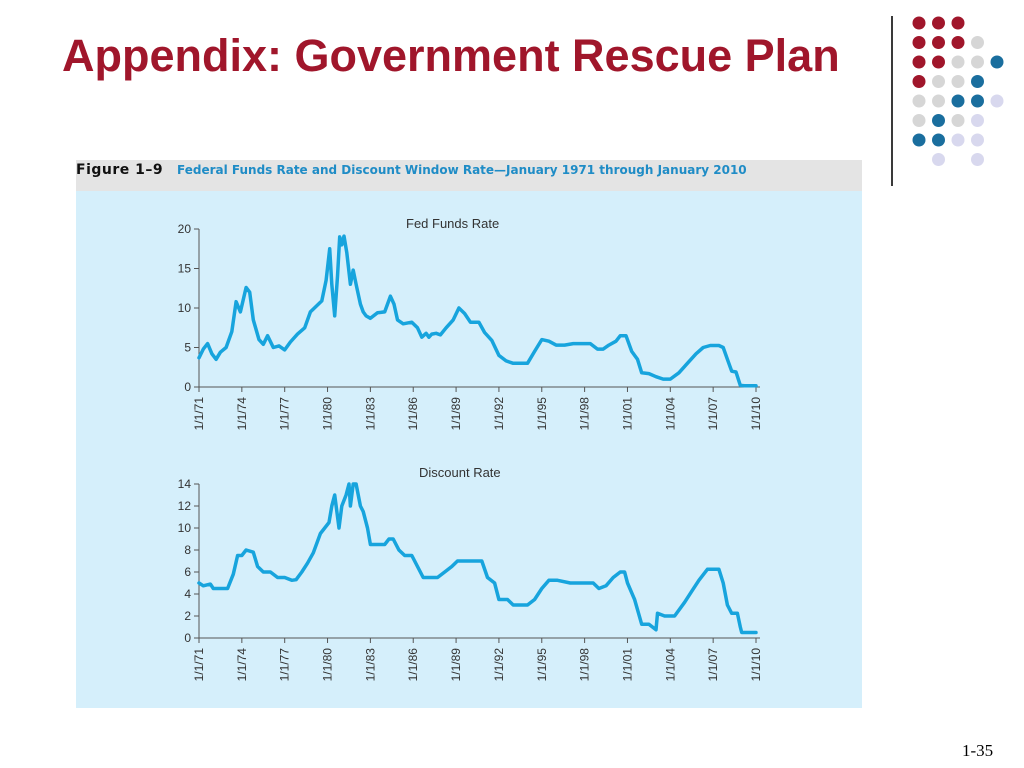 Image resolution: width=1024 pixels, height=768 pixels. Describe the element at coordinates (185, 269) in the screenshot. I see `y-tick-label: 15` at that location.